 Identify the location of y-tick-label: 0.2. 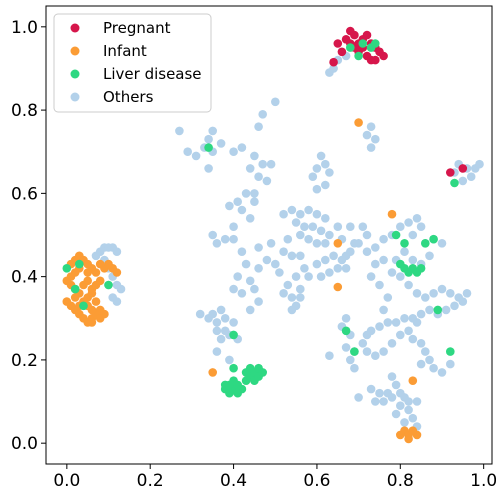
(24, 361).